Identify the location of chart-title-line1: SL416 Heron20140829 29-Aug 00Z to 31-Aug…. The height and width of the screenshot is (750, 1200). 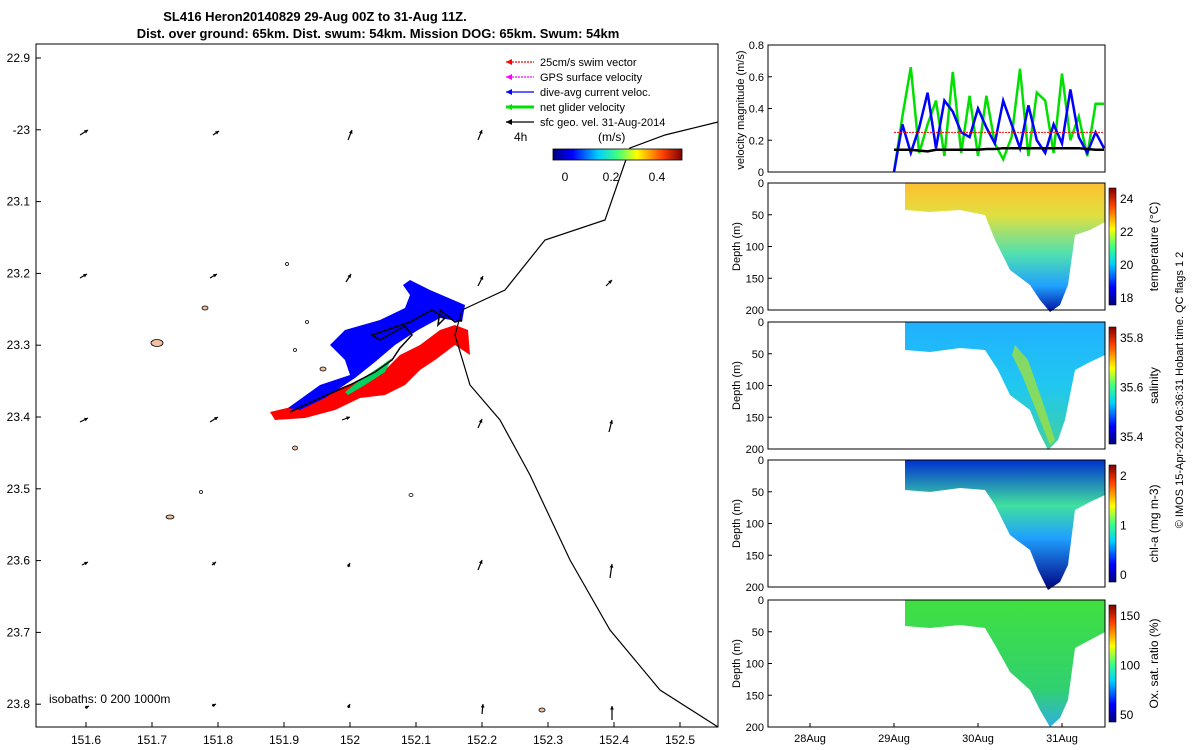
(314, 16).